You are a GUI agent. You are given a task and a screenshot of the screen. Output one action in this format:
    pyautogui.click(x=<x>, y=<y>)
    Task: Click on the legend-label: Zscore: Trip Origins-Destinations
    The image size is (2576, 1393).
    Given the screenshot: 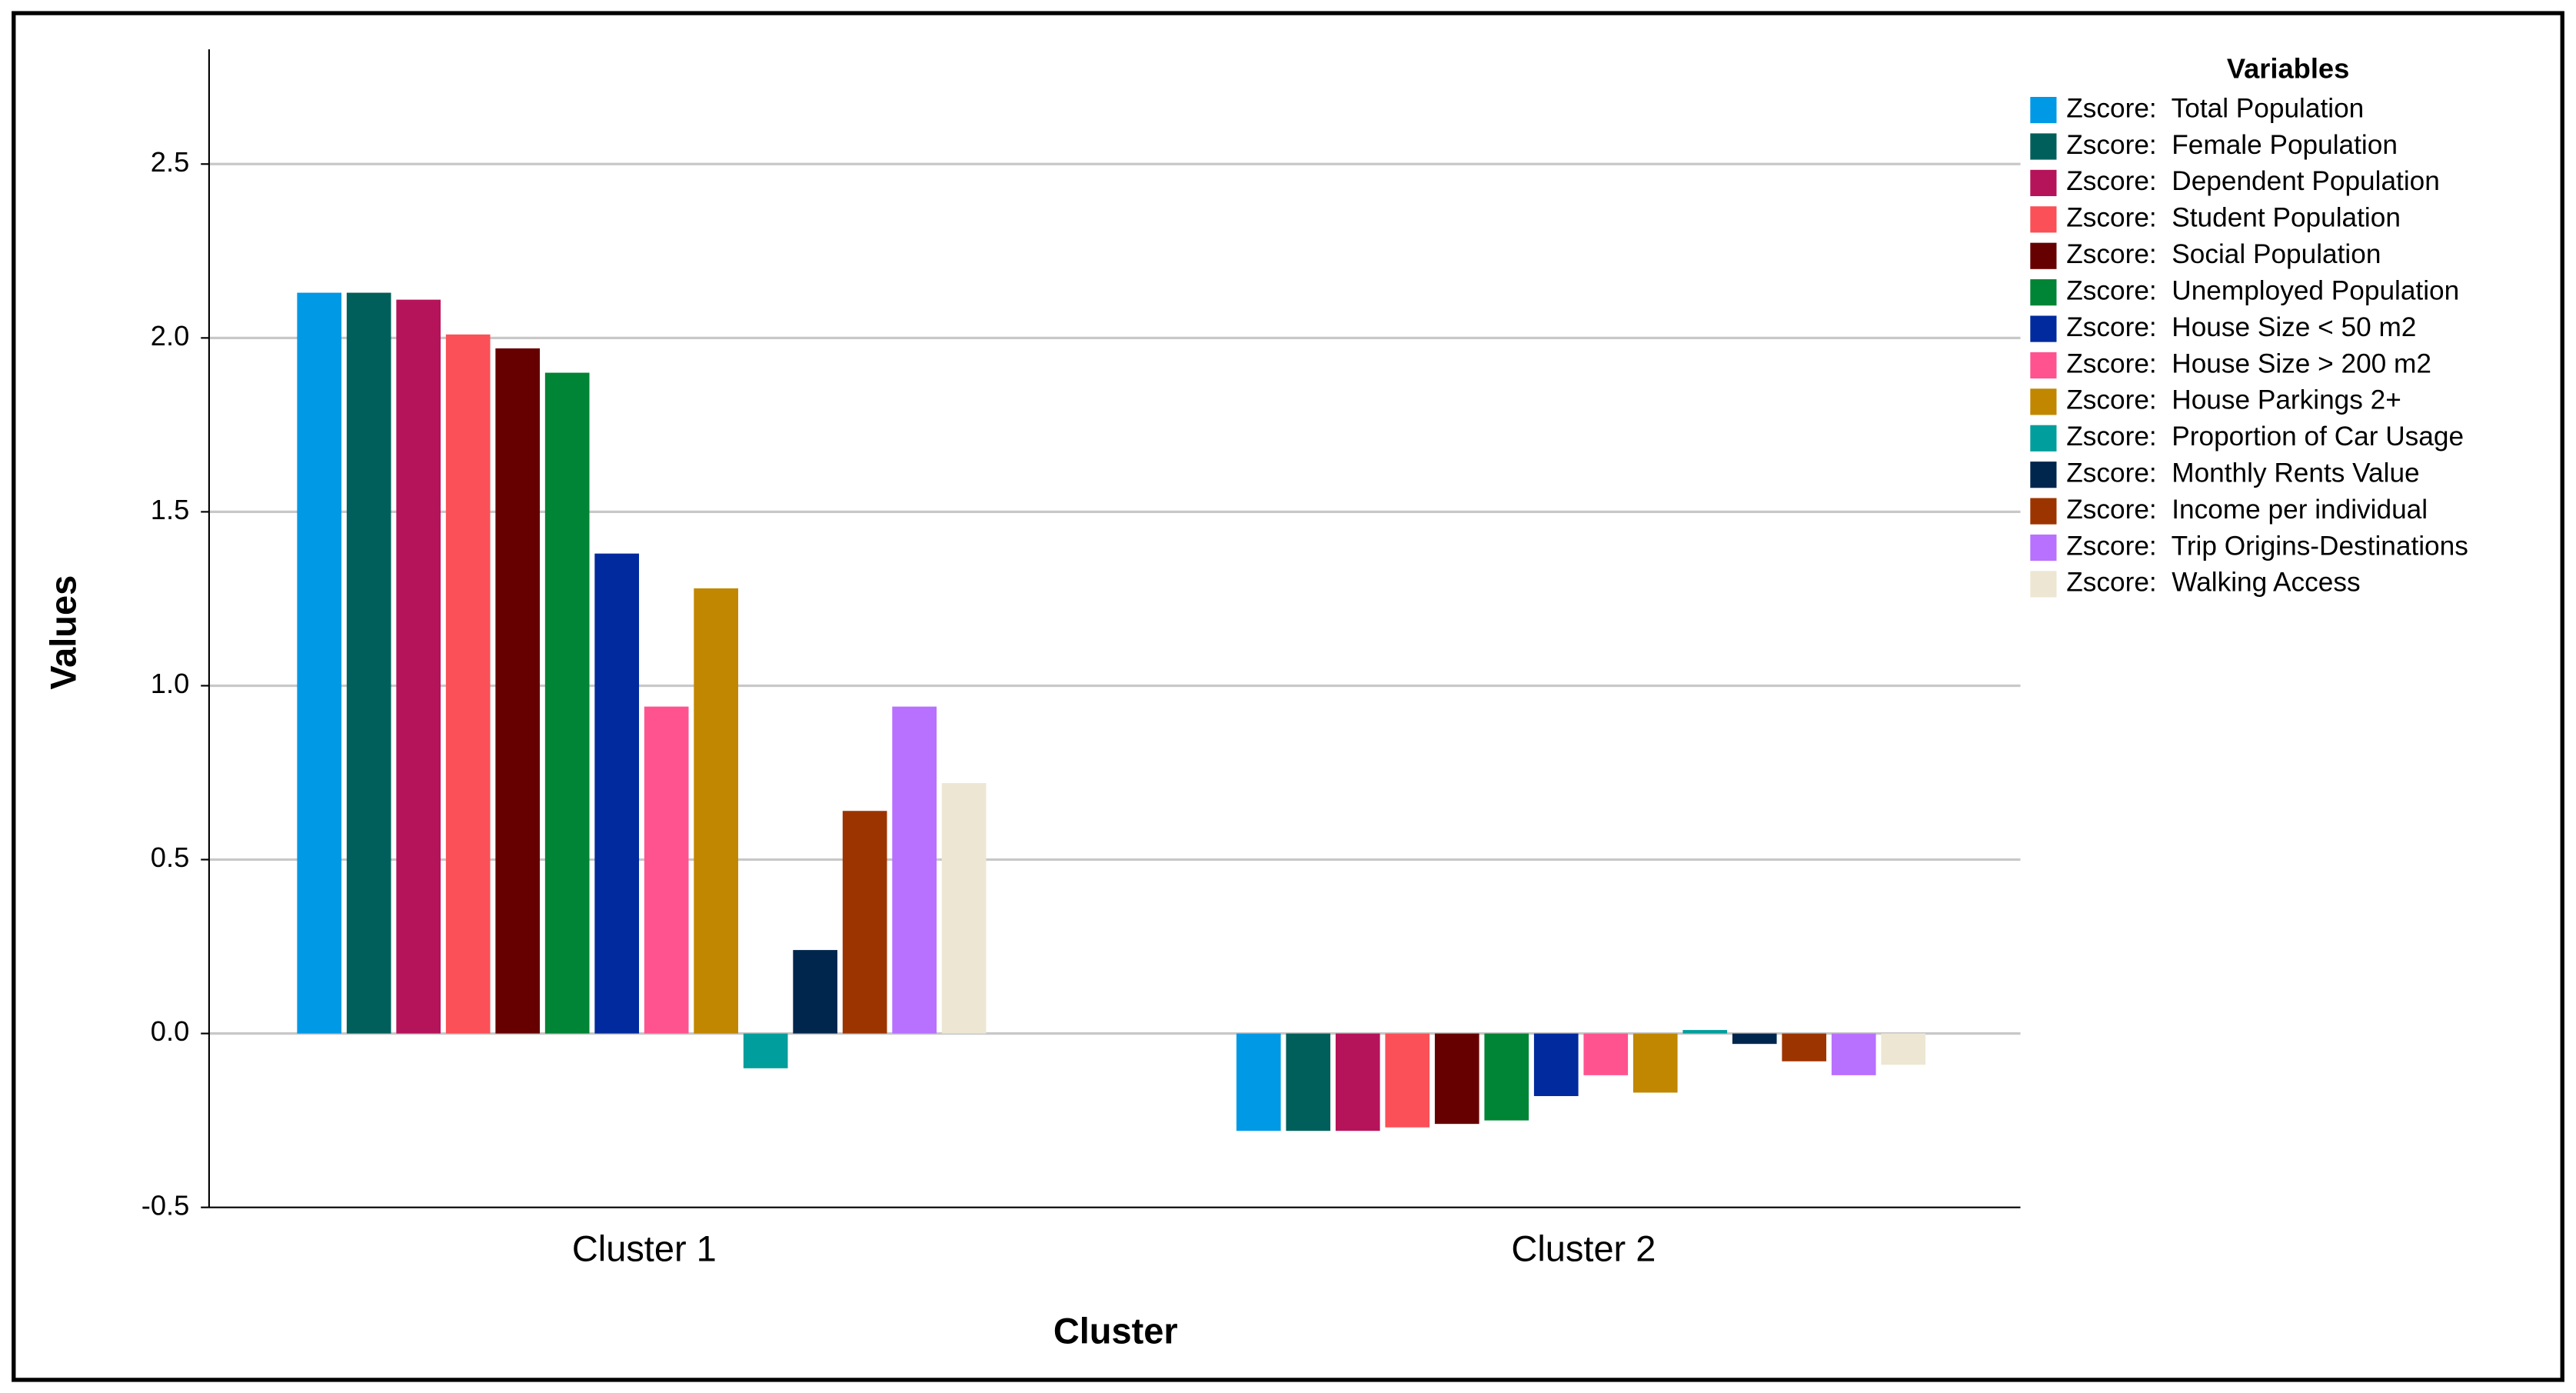 What is the action you would take?
    pyautogui.click(x=2267, y=546)
    